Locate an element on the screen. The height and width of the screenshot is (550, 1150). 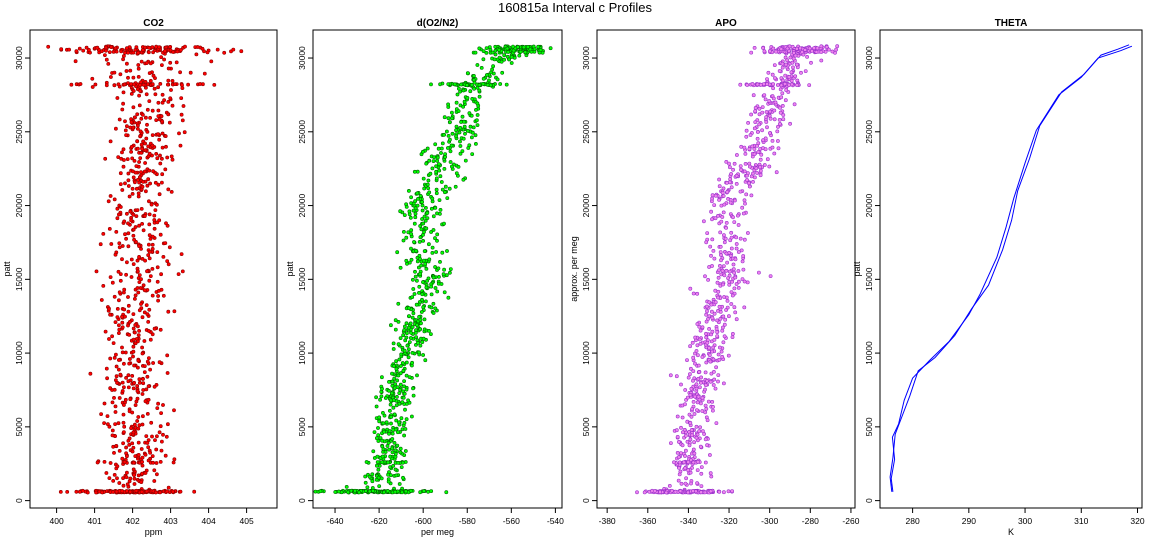
y-tick-label: 5000 is located at coordinates (19, 426).